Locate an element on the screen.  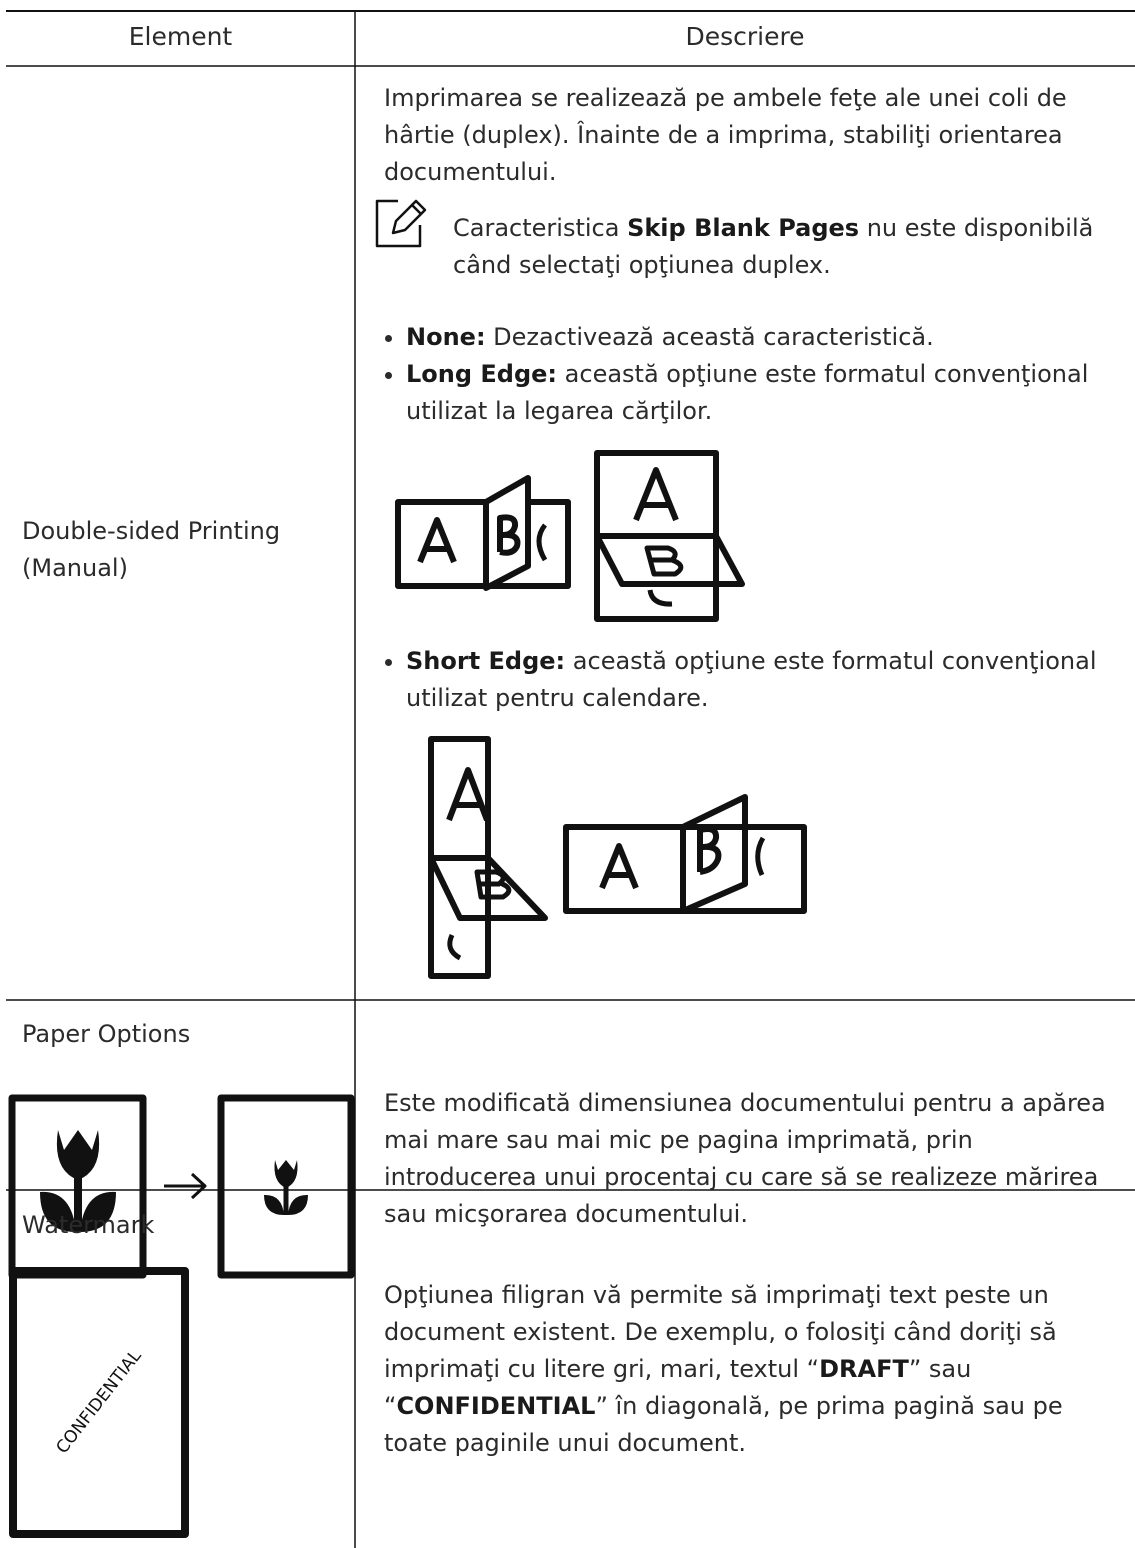
bullet-text: Dezactivează această caracteristică. is located at coordinates (709, 337).